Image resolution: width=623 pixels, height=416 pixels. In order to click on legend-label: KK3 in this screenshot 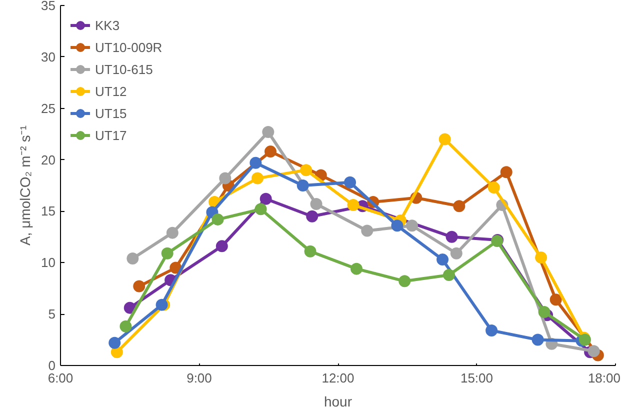, I will do `click(107, 25)`.